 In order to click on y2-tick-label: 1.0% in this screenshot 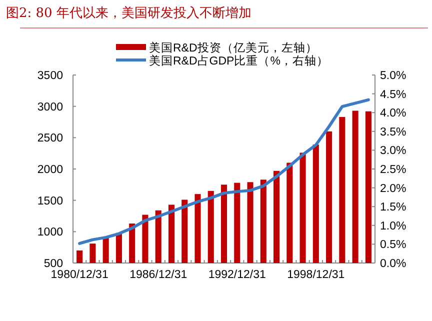, I will do `click(393, 226)`.